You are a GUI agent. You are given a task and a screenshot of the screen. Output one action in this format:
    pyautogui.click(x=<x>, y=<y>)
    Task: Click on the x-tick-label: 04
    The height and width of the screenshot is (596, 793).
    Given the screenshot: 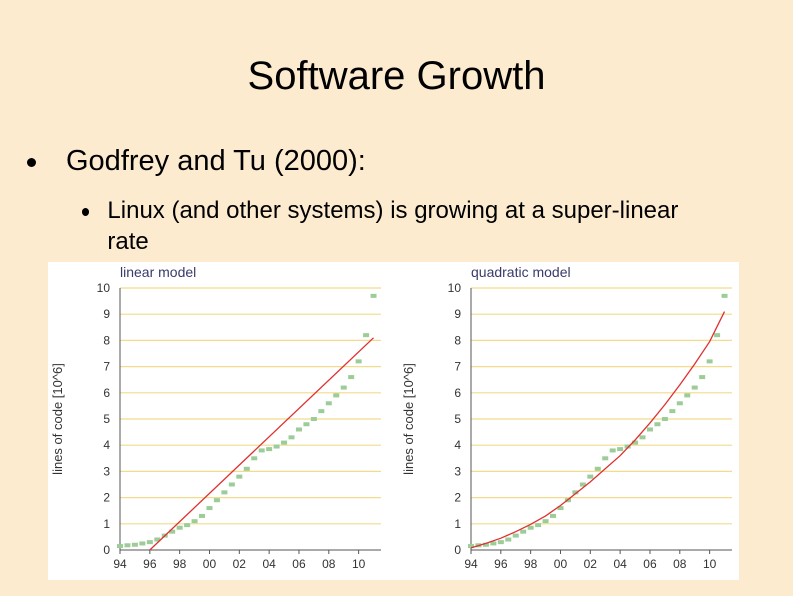 What is the action you would take?
    pyautogui.click(x=269, y=564)
    